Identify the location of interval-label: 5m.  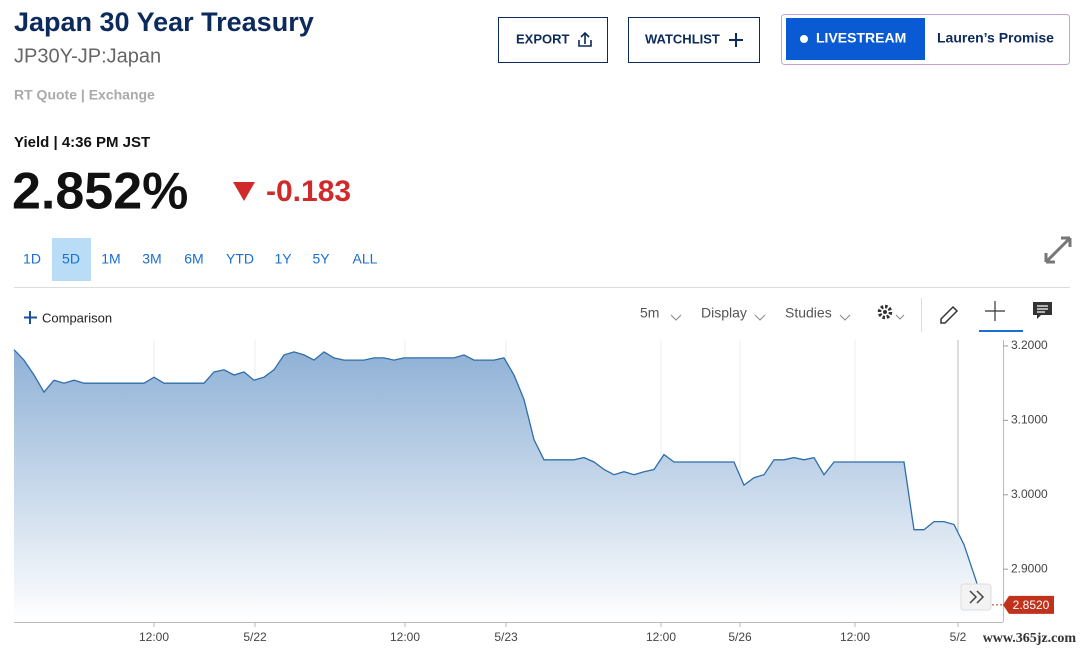
(649, 313).